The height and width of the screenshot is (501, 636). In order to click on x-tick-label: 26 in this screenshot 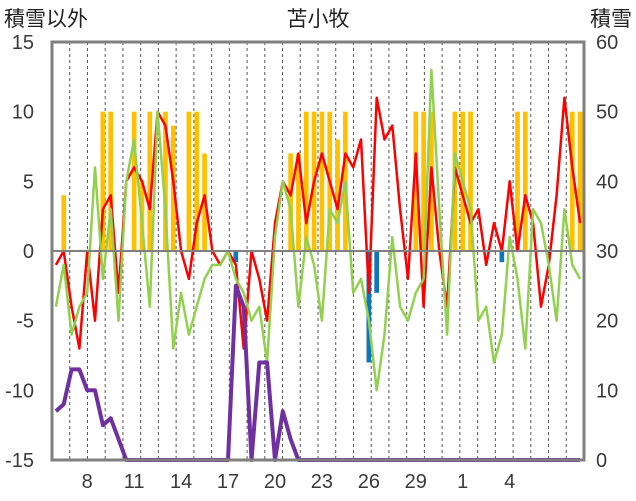, I will do `click(369, 482)`.